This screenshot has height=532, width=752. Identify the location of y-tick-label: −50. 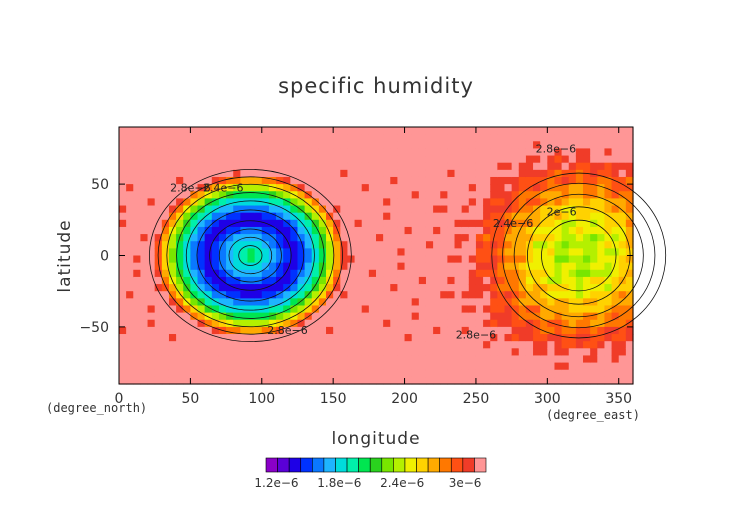
(94, 328).